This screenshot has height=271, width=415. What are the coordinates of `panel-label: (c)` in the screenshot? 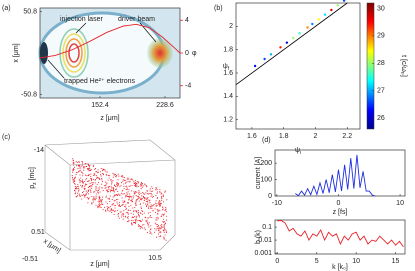 It's located at (6, 137).